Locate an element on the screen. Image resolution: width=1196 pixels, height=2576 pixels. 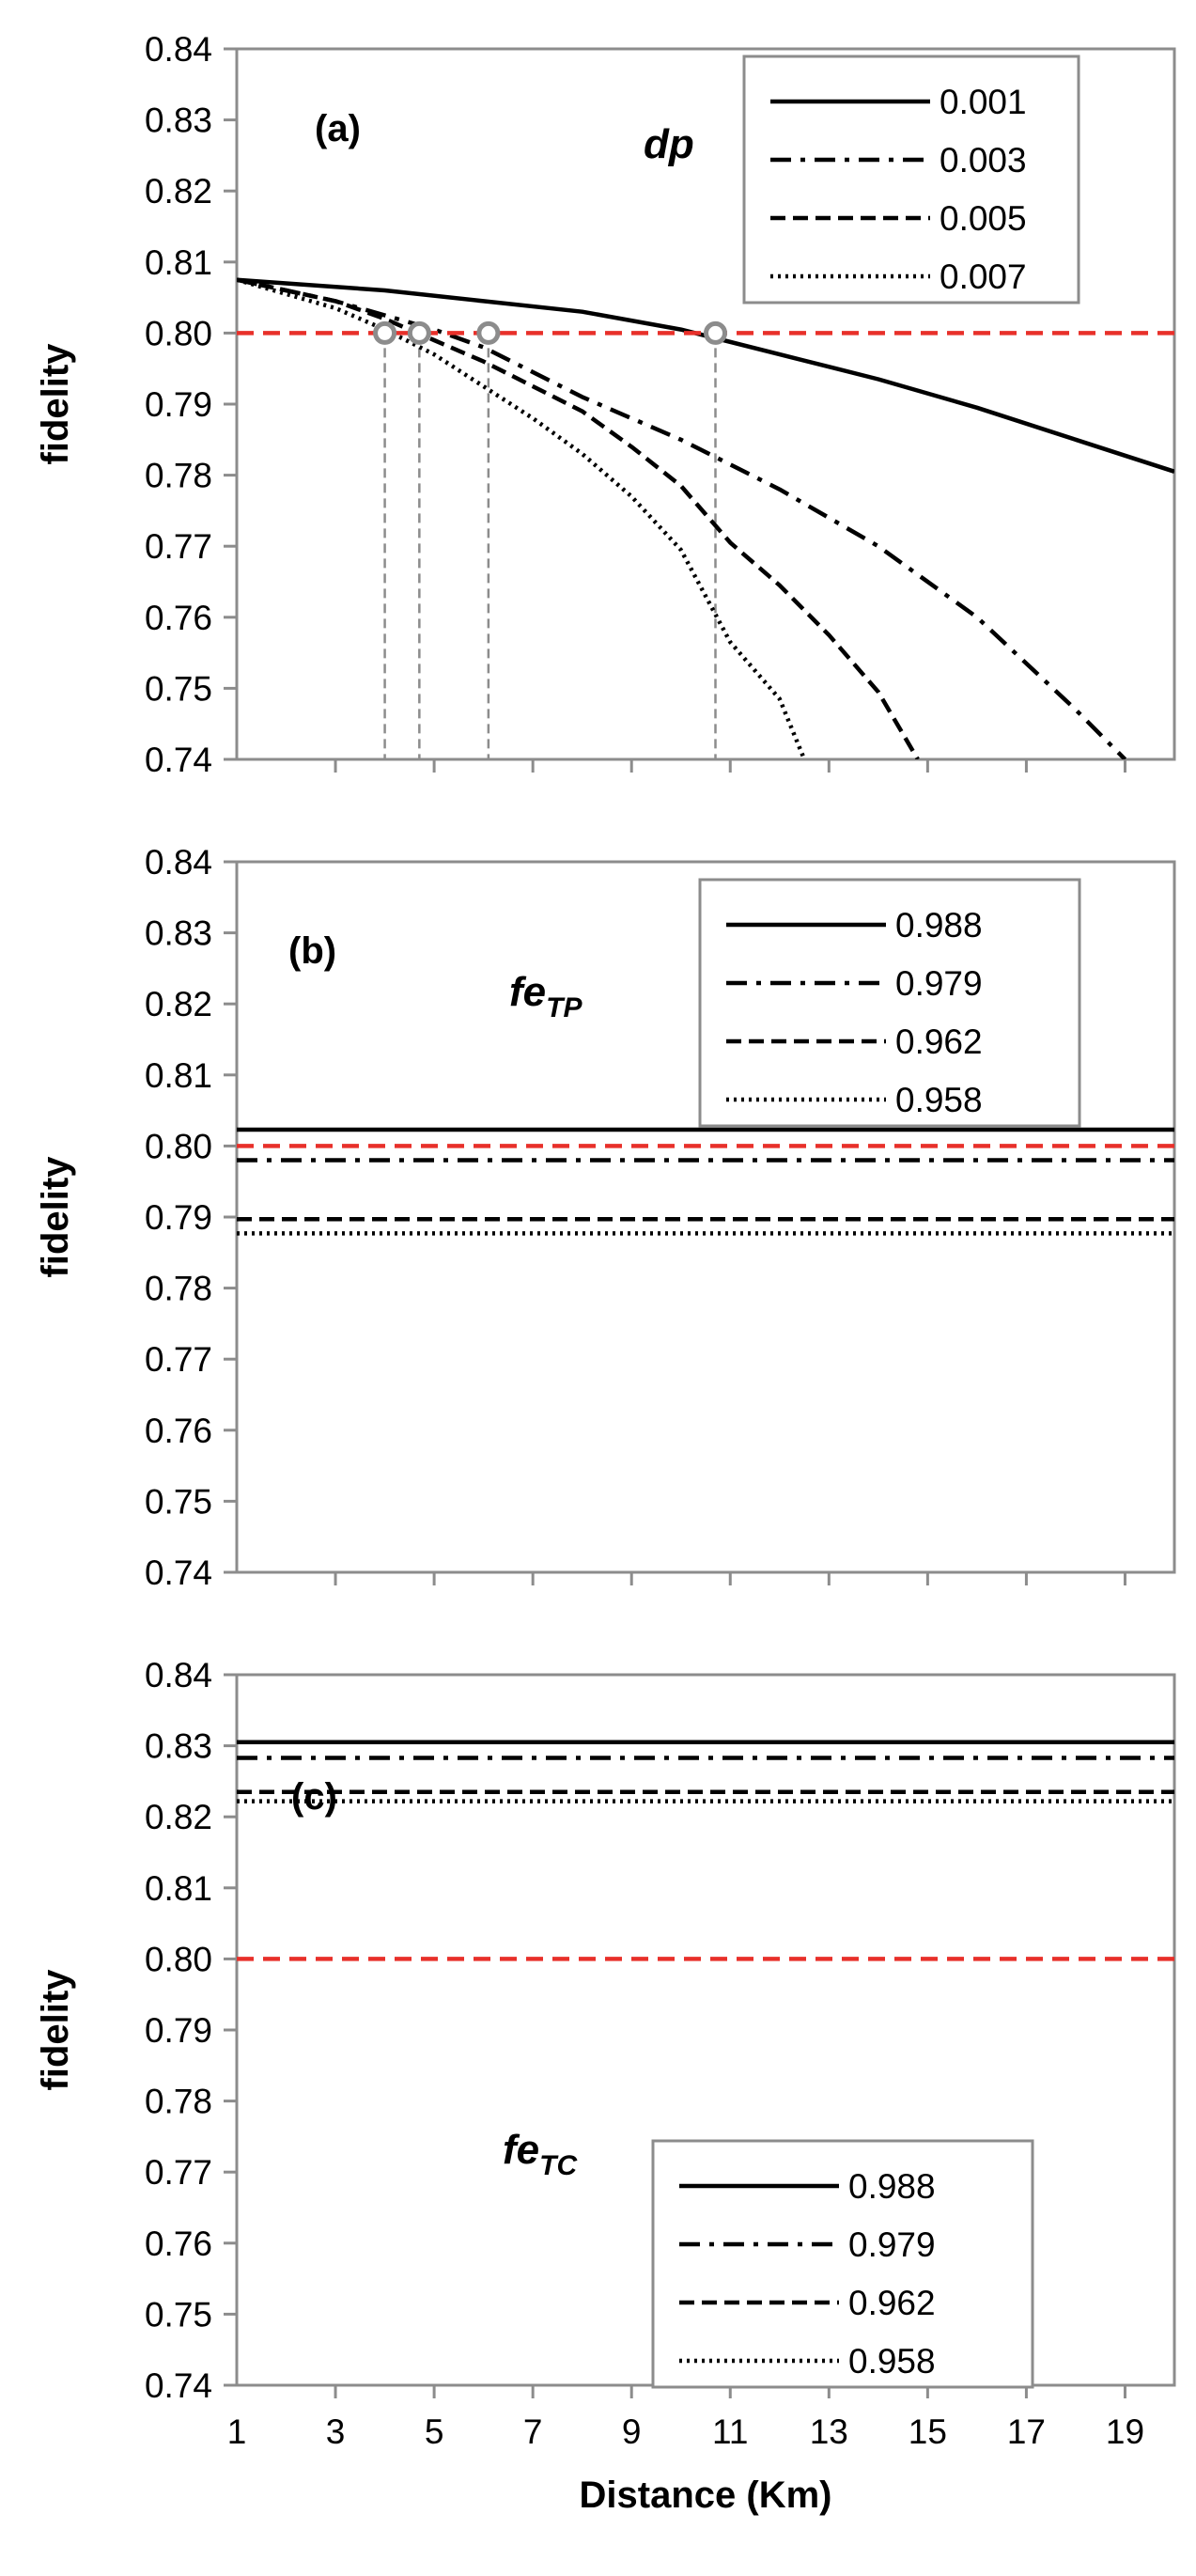
panel-label: (c) is located at coordinates (314, 1797).